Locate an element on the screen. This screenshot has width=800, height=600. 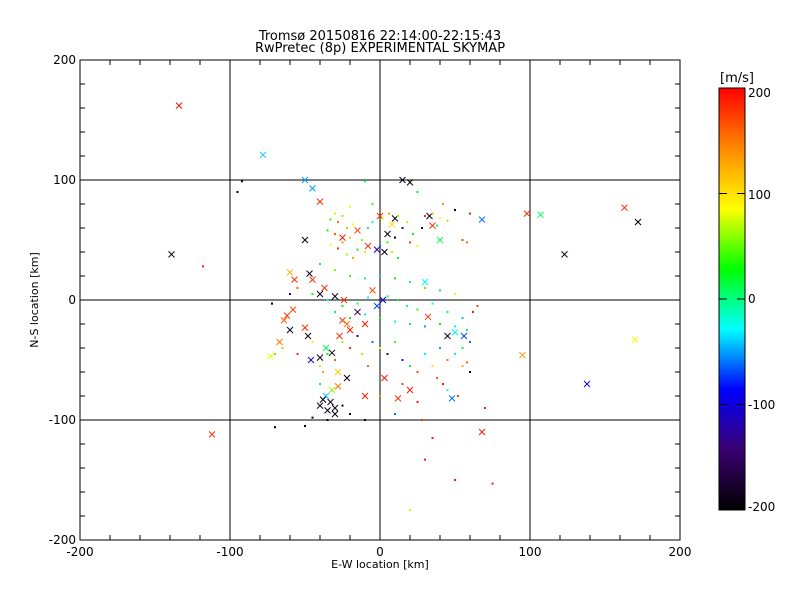
x-tick-label: 0 is located at coordinates (380, 552).